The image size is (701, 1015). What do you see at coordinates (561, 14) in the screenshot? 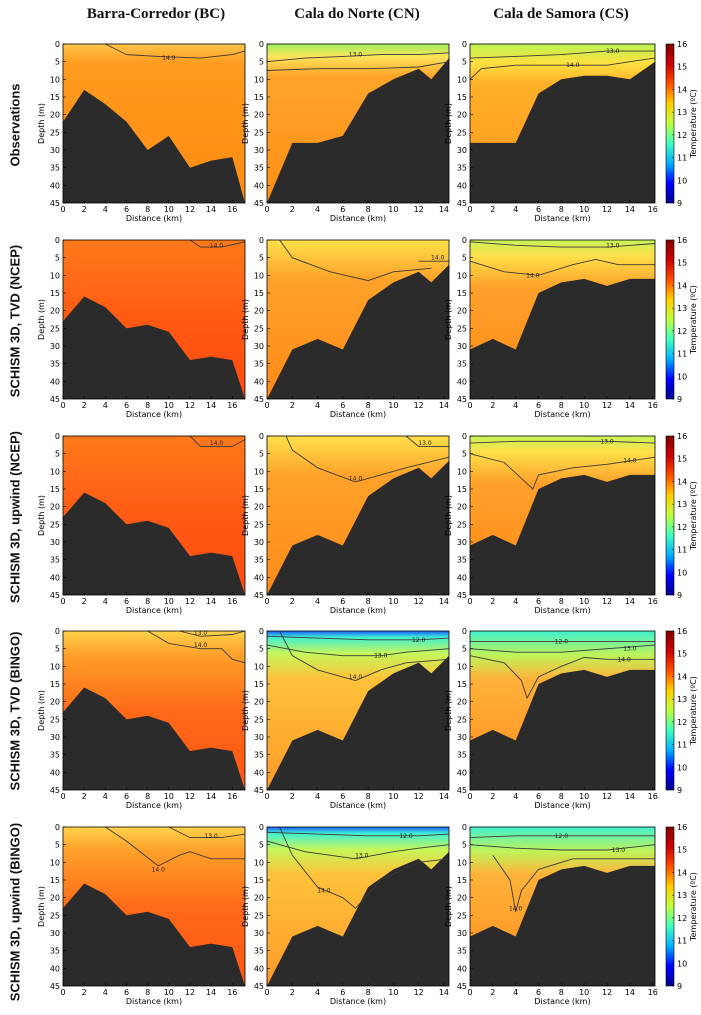
I see `column-title-cs: Cala de Samora (CS)` at bounding box center [561, 14].